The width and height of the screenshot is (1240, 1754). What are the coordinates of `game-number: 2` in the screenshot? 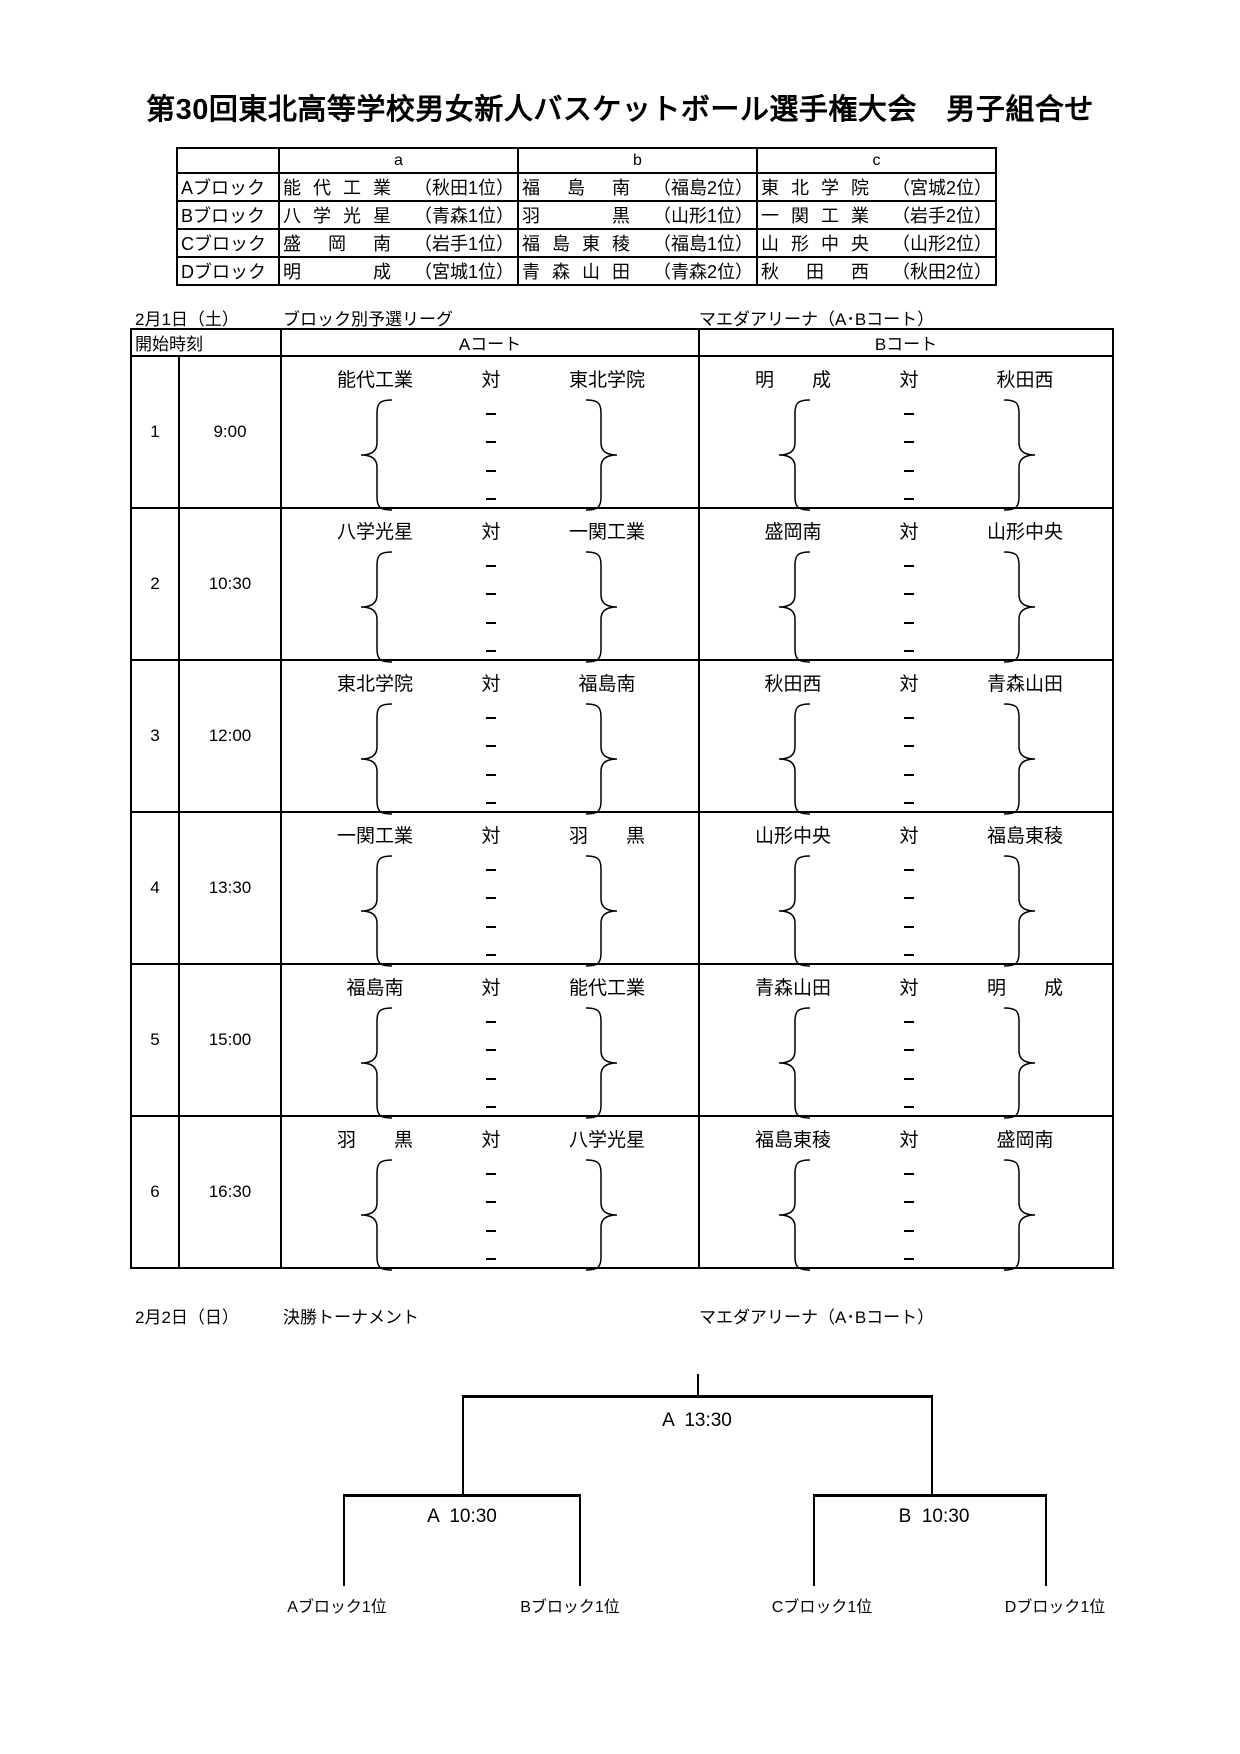 It's located at (155, 584).